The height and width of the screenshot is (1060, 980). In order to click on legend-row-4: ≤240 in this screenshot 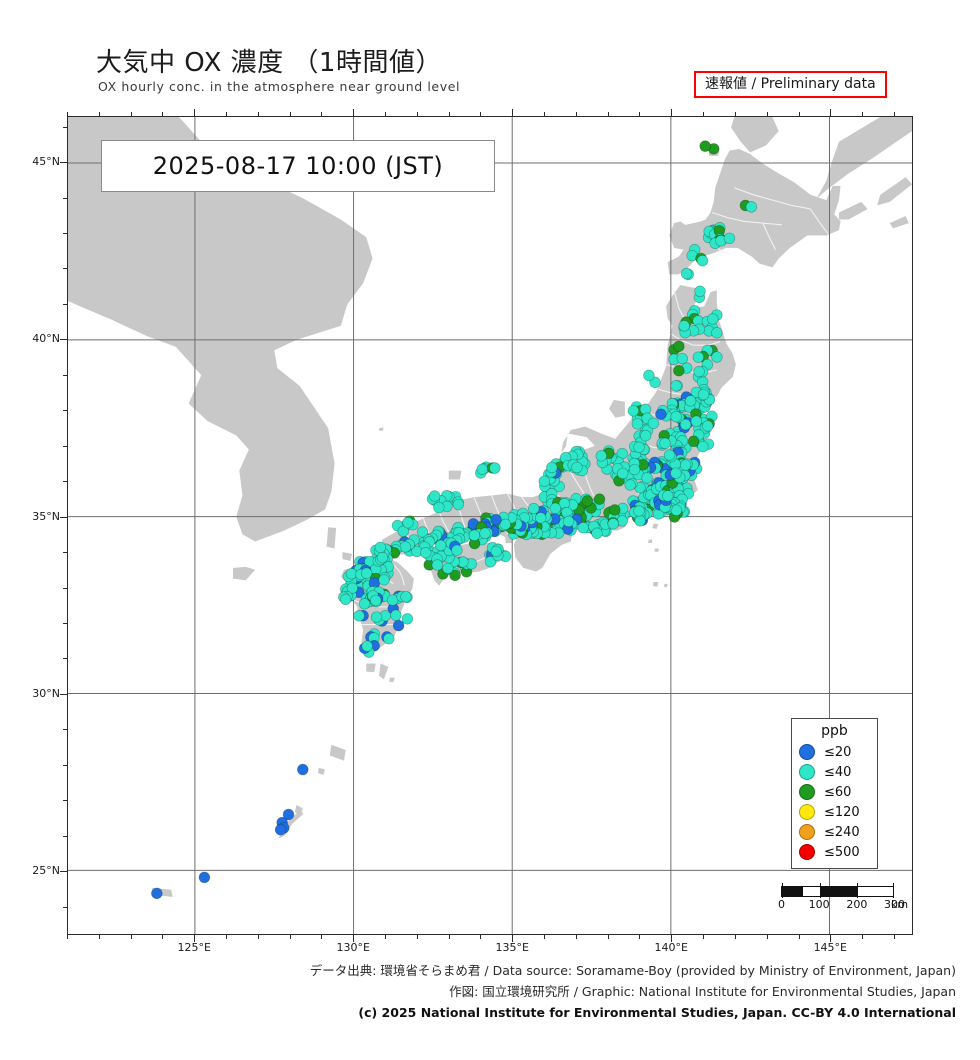, I will do `click(834, 832)`.